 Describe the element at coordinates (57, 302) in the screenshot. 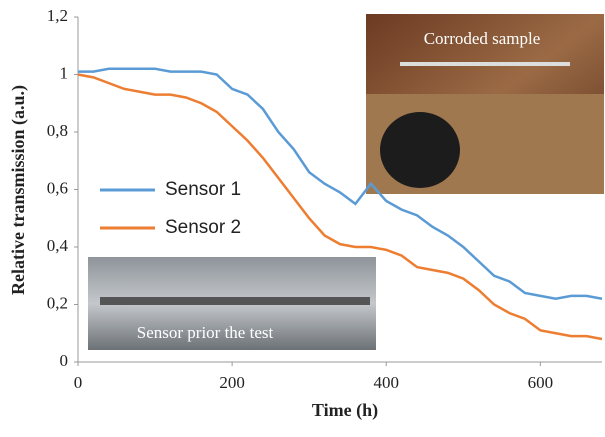

I see `y-tick-label: 0,2` at that location.